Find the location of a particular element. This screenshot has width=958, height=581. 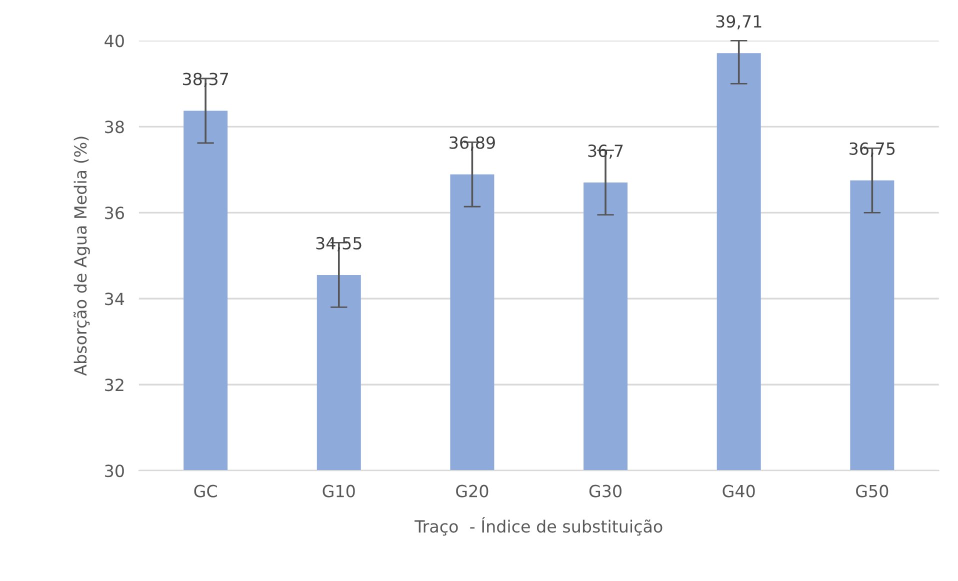

data-label: 34,55 is located at coordinates (339, 244).